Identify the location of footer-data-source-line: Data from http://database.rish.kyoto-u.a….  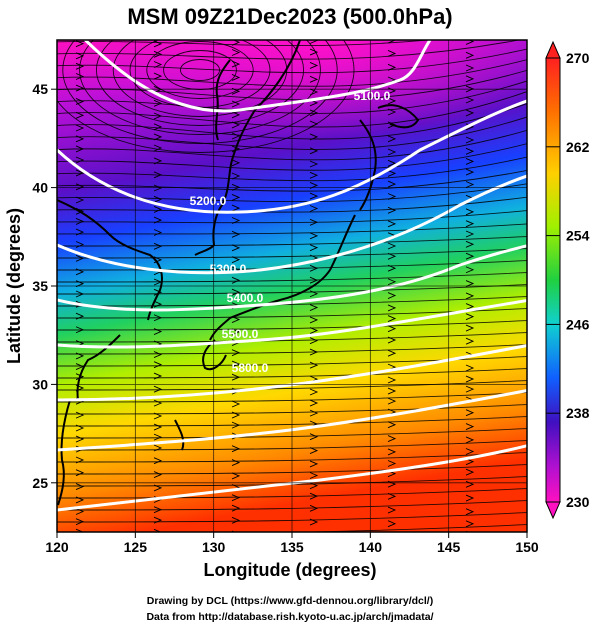
(289, 617).